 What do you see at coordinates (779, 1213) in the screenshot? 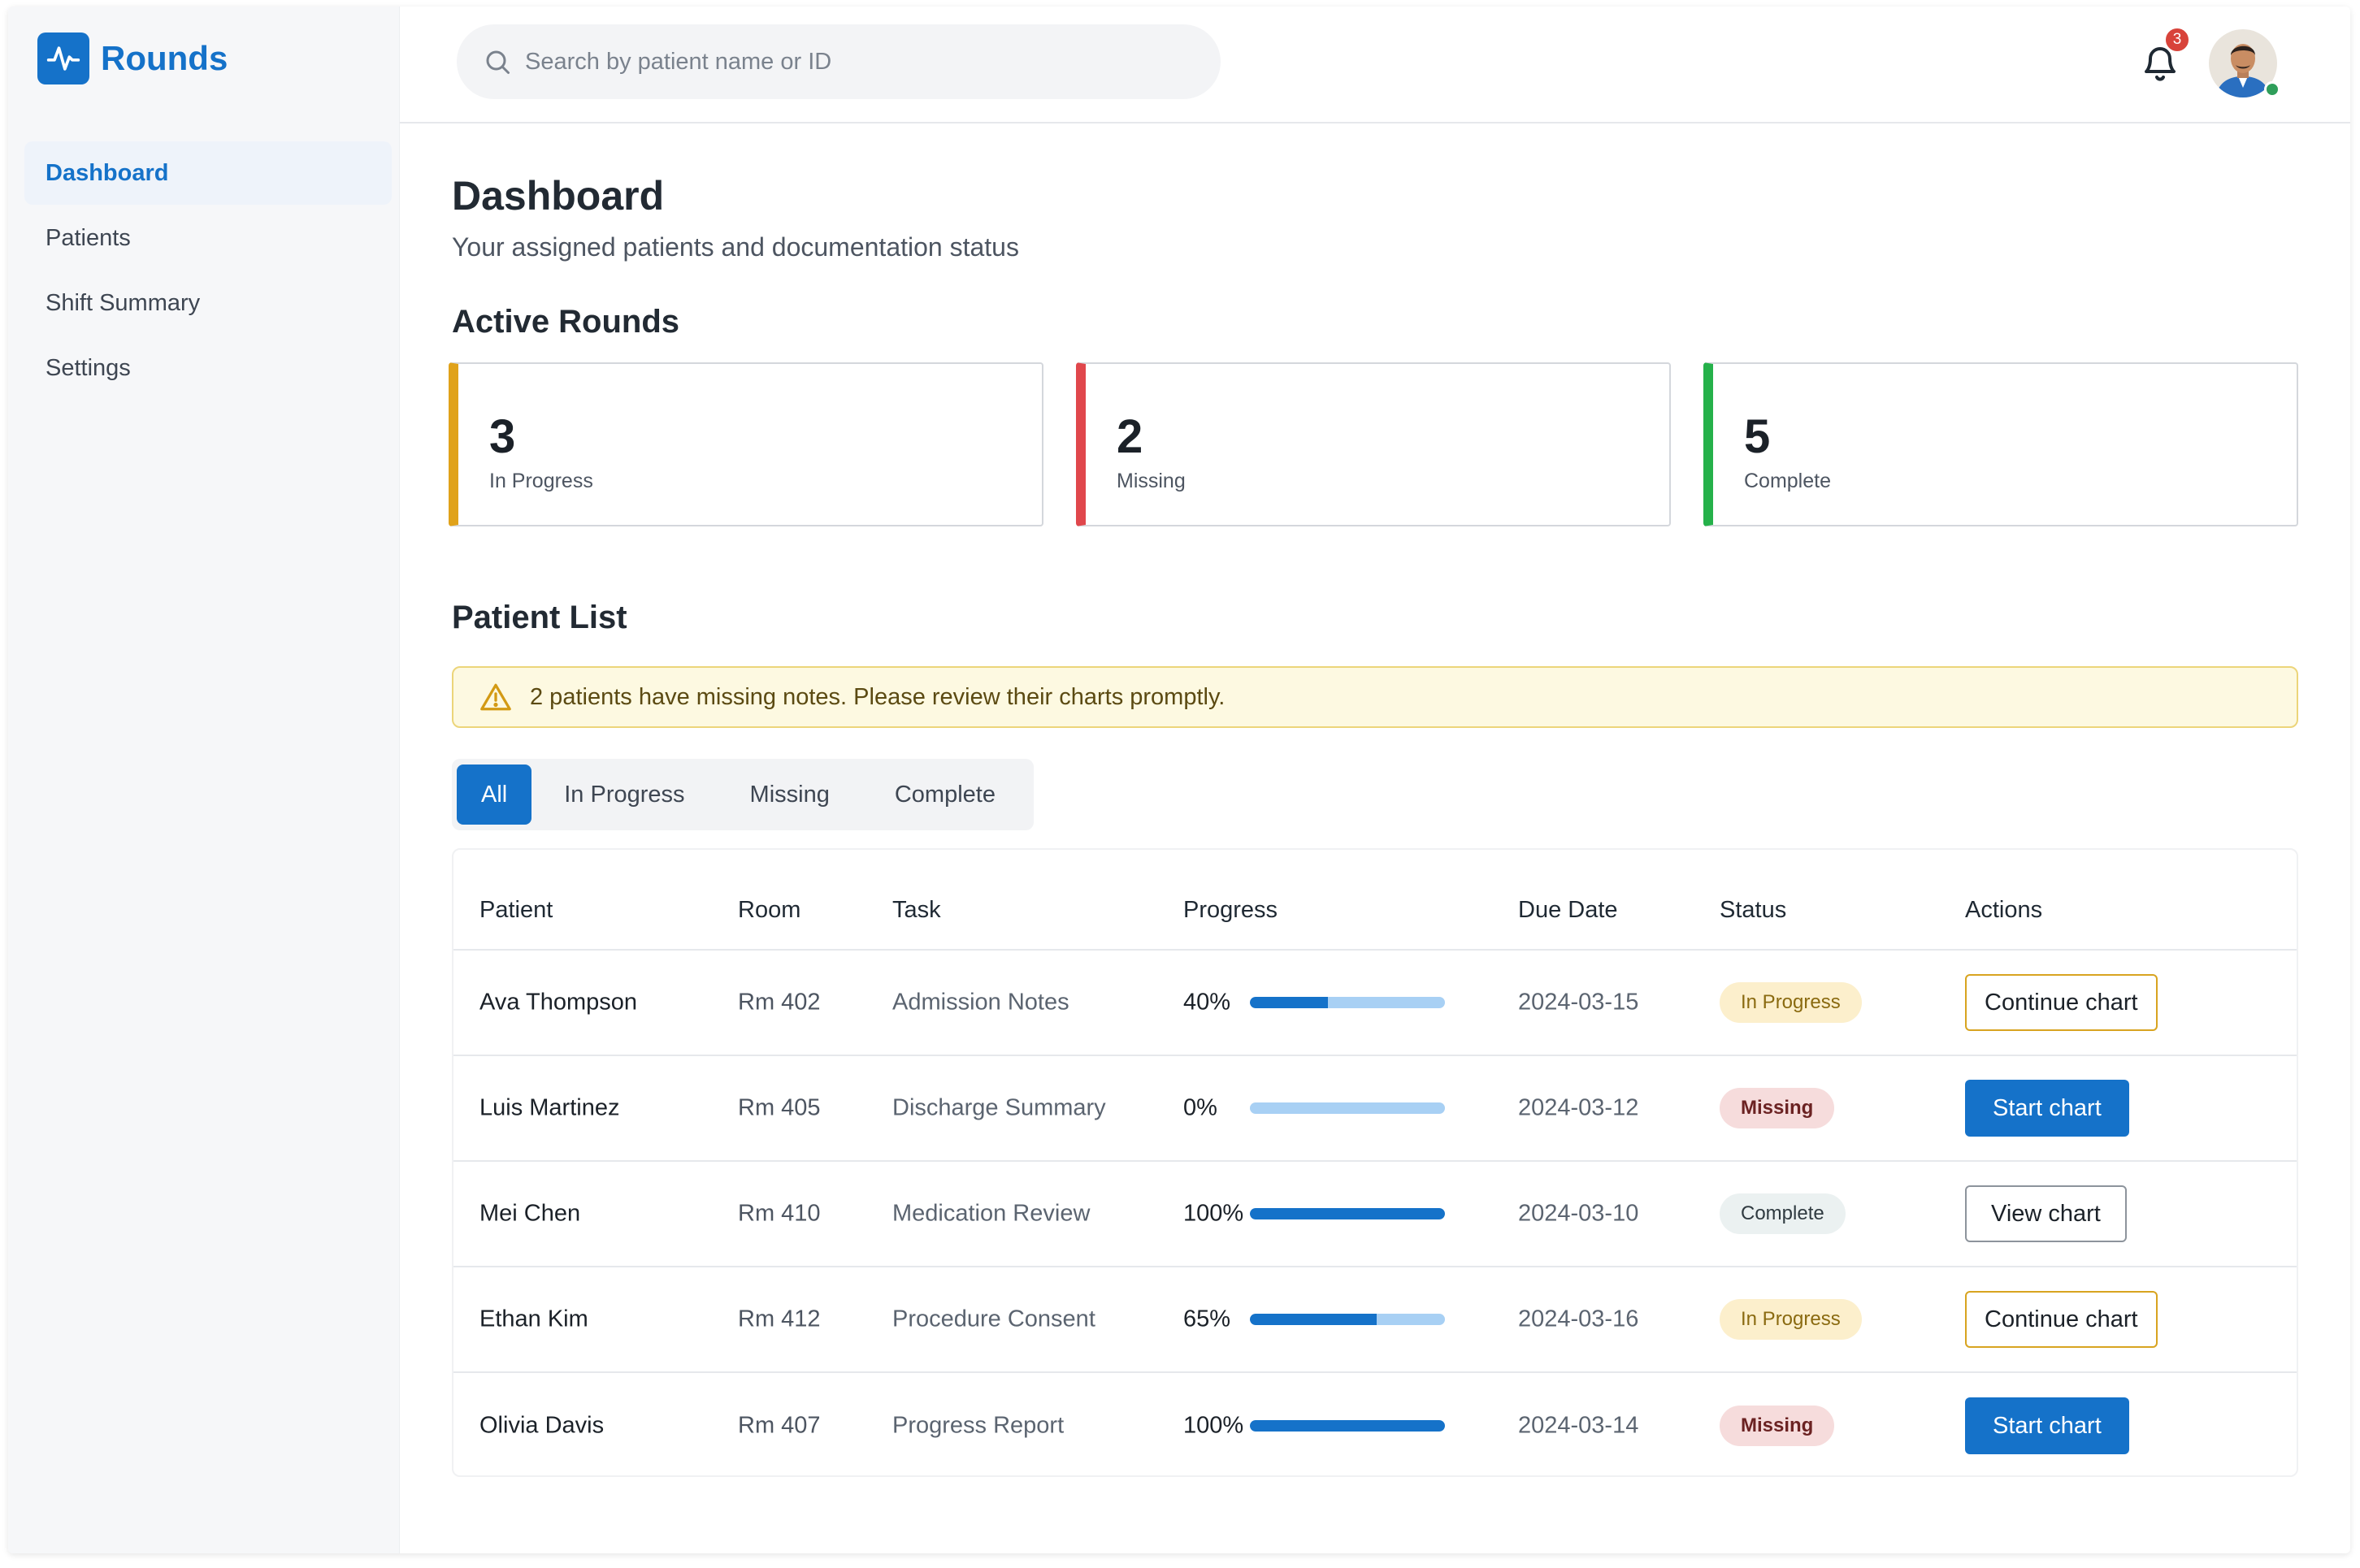
I see `room-number: Rm 410` at bounding box center [779, 1213].